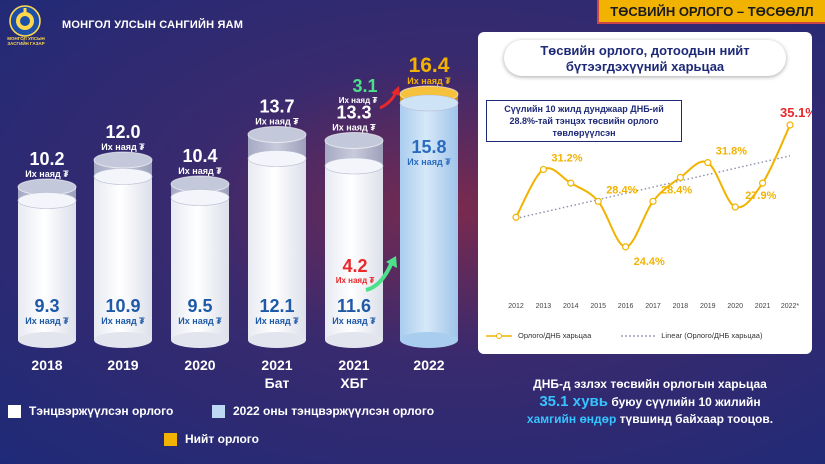 The height and width of the screenshot is (464, 825). What do you see at coordinates (277, 383) in the screenshot?
I see `category-label: Бат` at bounding box center [277, 383].